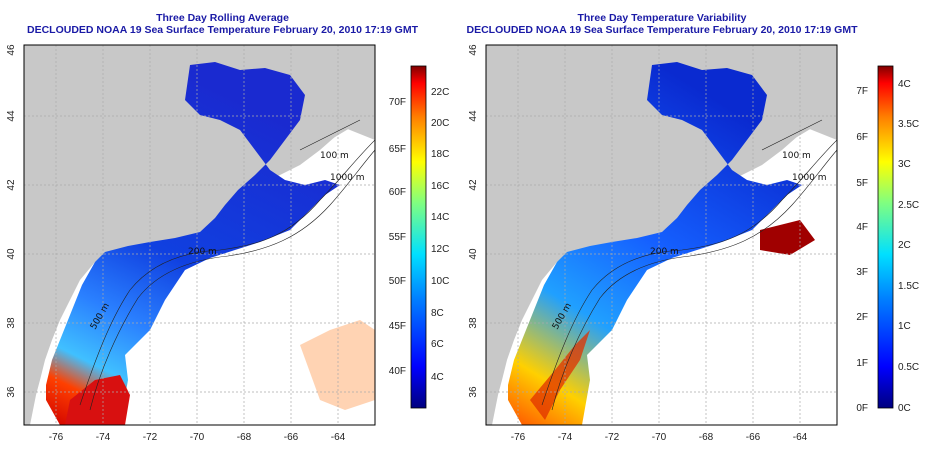 The height and width of the screenshot is (475, 950). Describe the element at coordinates (904, 326) in the screenshot. I see `celsius-tick: 1C` at that location.